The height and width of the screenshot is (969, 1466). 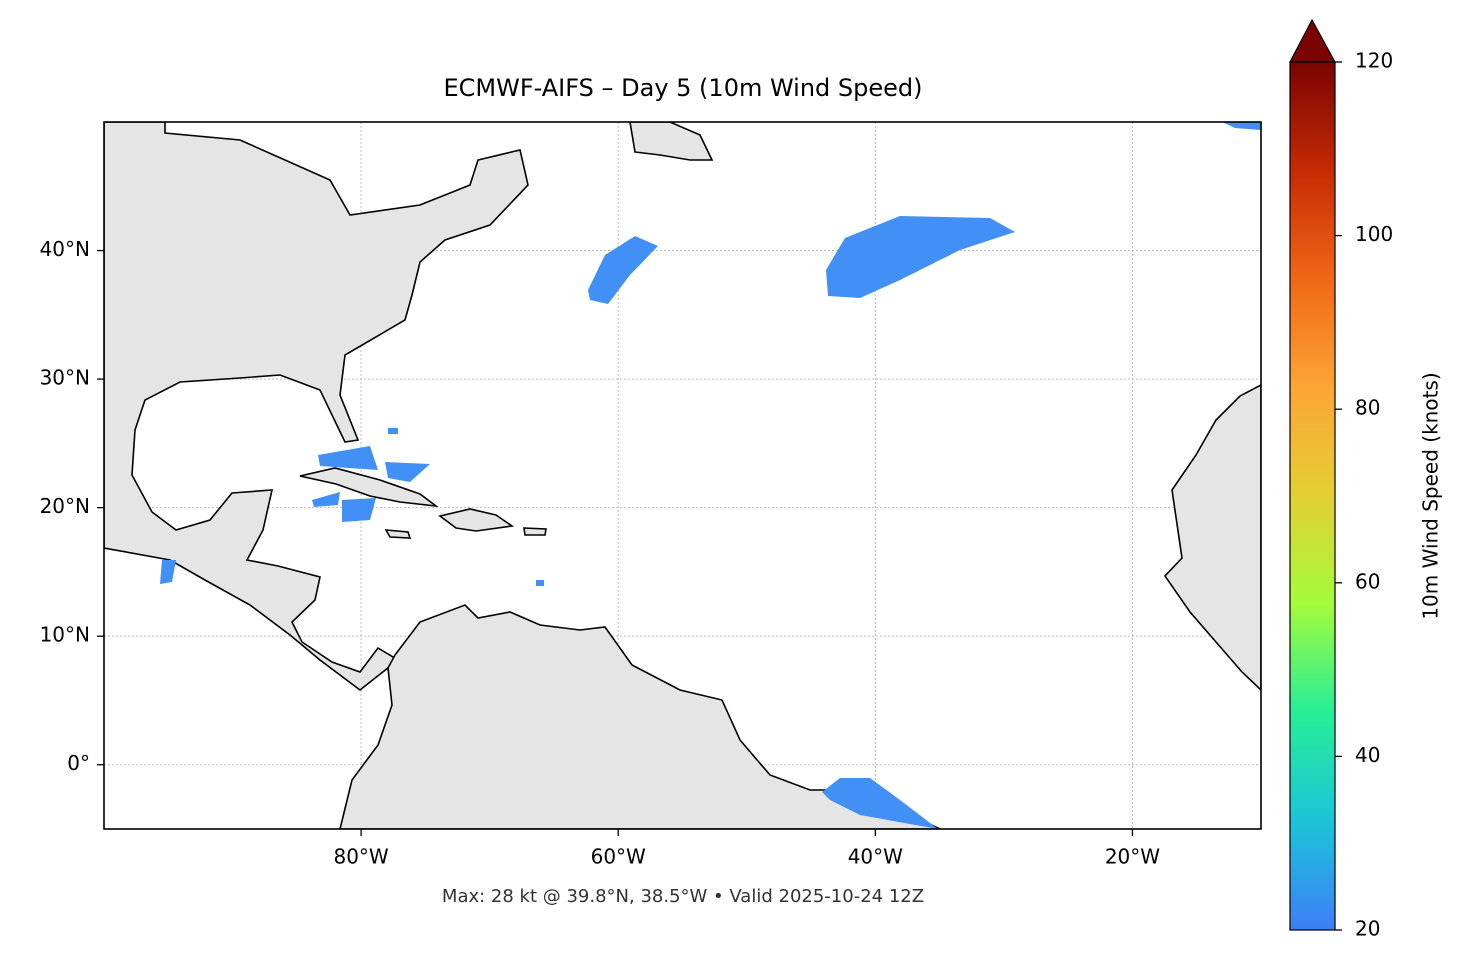 I want to click on cuba, so click(x=369, y=487).